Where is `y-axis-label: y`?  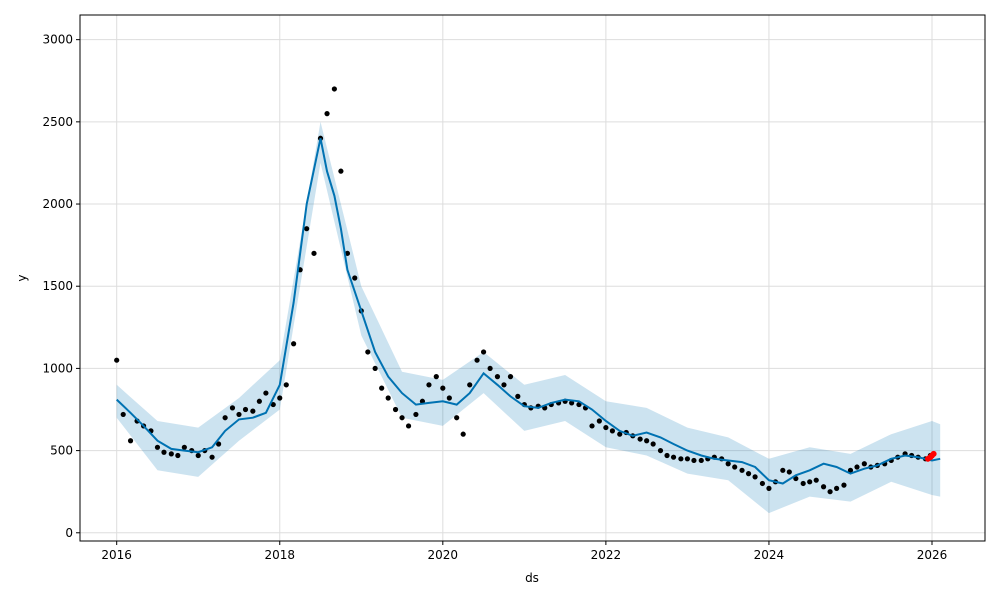 y-axis-label: y is located at coordinates (22, 277).